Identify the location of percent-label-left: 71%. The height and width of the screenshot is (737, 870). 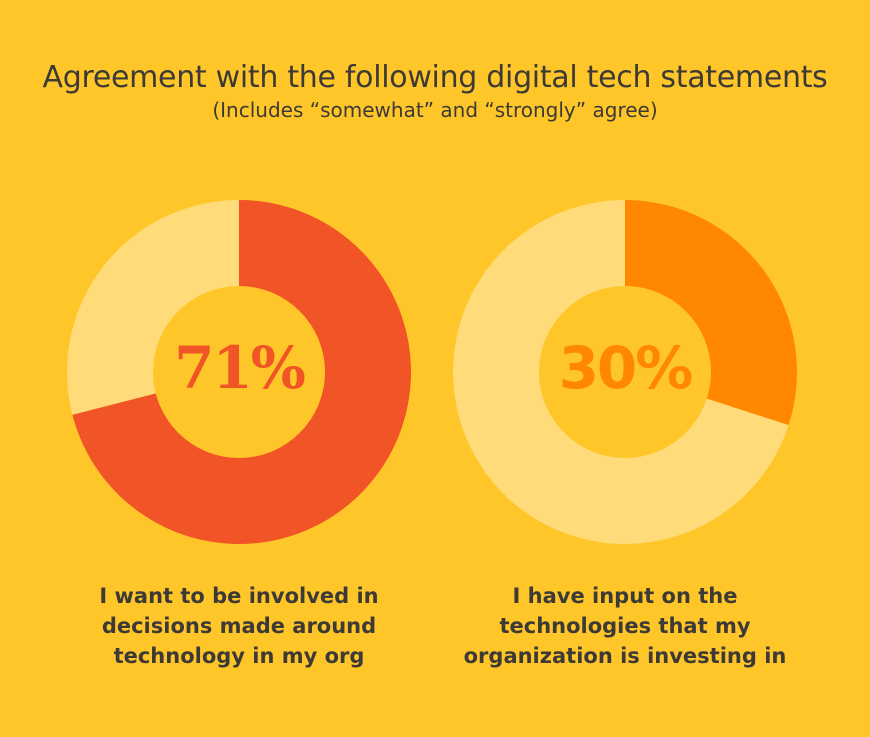
(240, 368).